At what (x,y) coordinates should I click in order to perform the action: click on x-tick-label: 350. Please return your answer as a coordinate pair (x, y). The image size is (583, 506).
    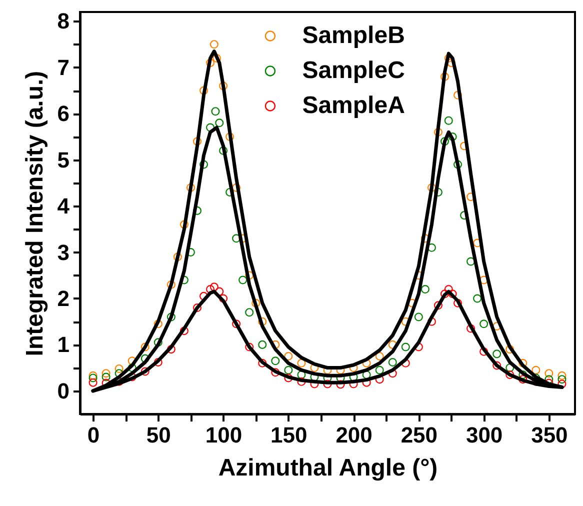
    Looking at the image, I should click on (549, 435).